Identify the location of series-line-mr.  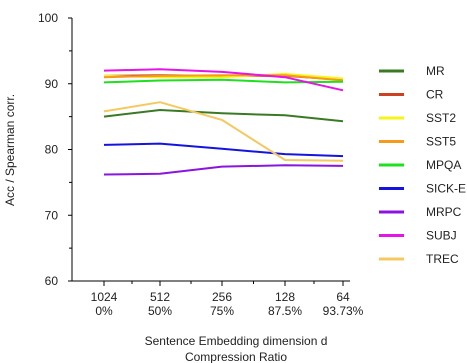
(223, 116).